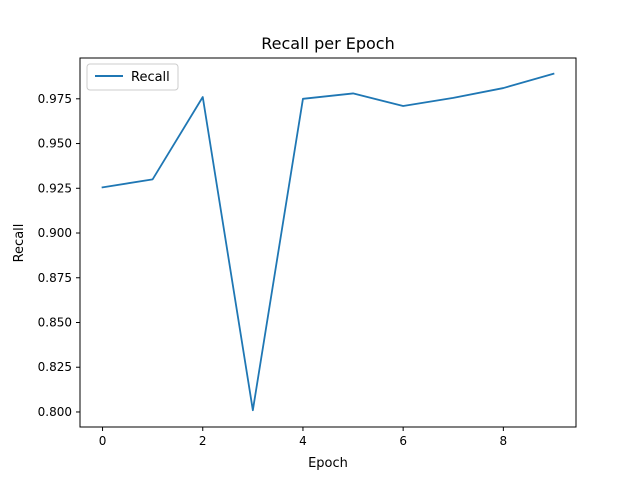  I want to click on y-tick-label: 0.875, so click(55, 278).